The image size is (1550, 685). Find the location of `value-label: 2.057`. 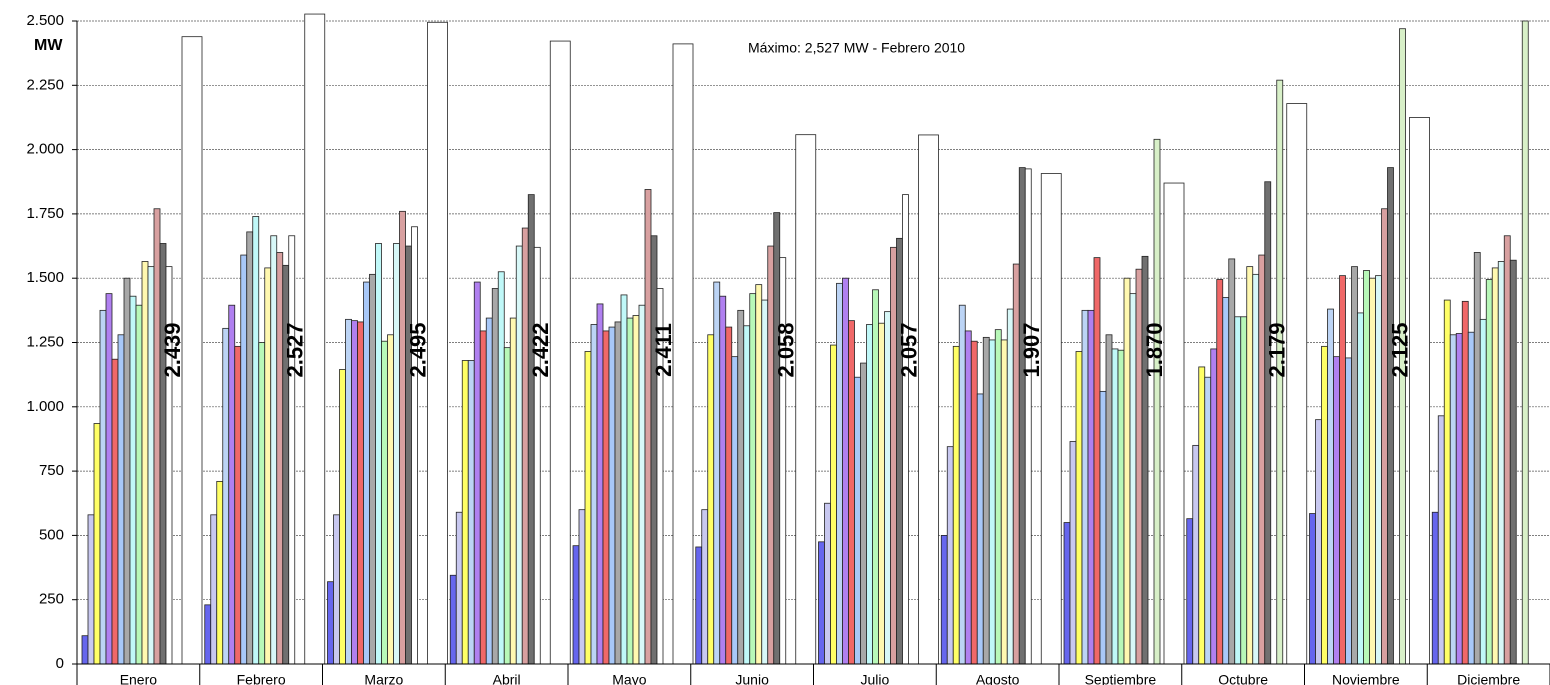

value-label: 2.057 is located at coordinates (908, 349).